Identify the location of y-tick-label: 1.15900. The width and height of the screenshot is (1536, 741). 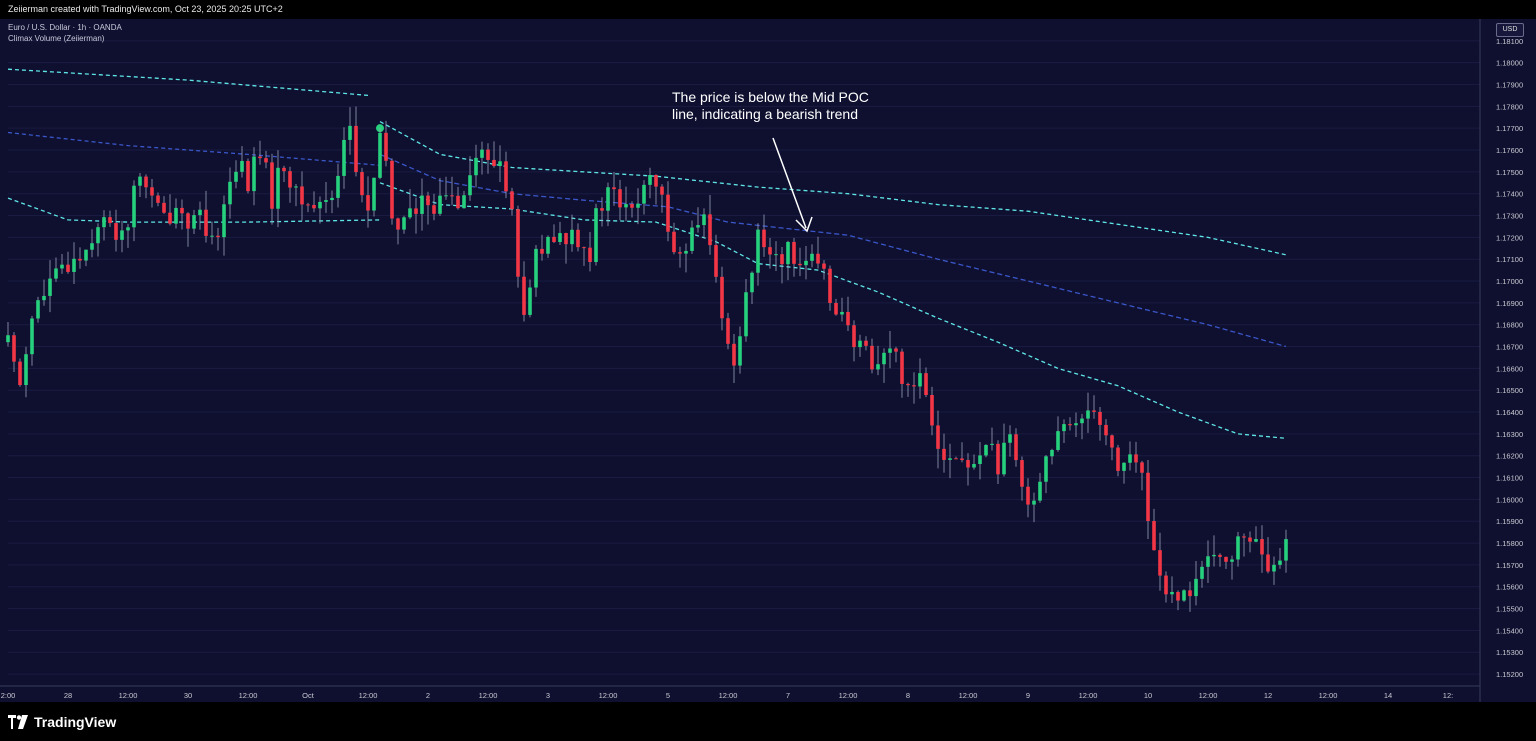
(1509, 521).